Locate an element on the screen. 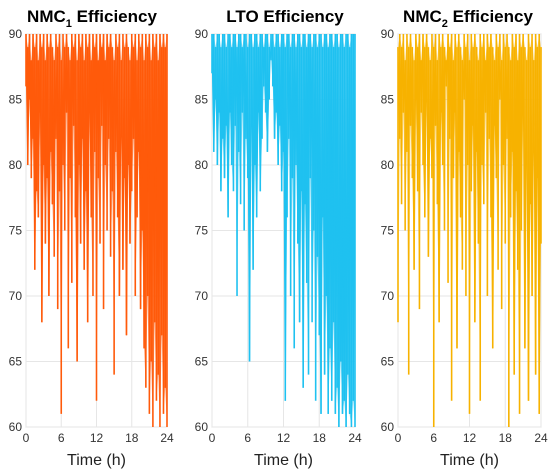 The width and height of the screenshot is (550, 475). chart-title: NMC2 Efficiency is located at coordinates (468, 18).